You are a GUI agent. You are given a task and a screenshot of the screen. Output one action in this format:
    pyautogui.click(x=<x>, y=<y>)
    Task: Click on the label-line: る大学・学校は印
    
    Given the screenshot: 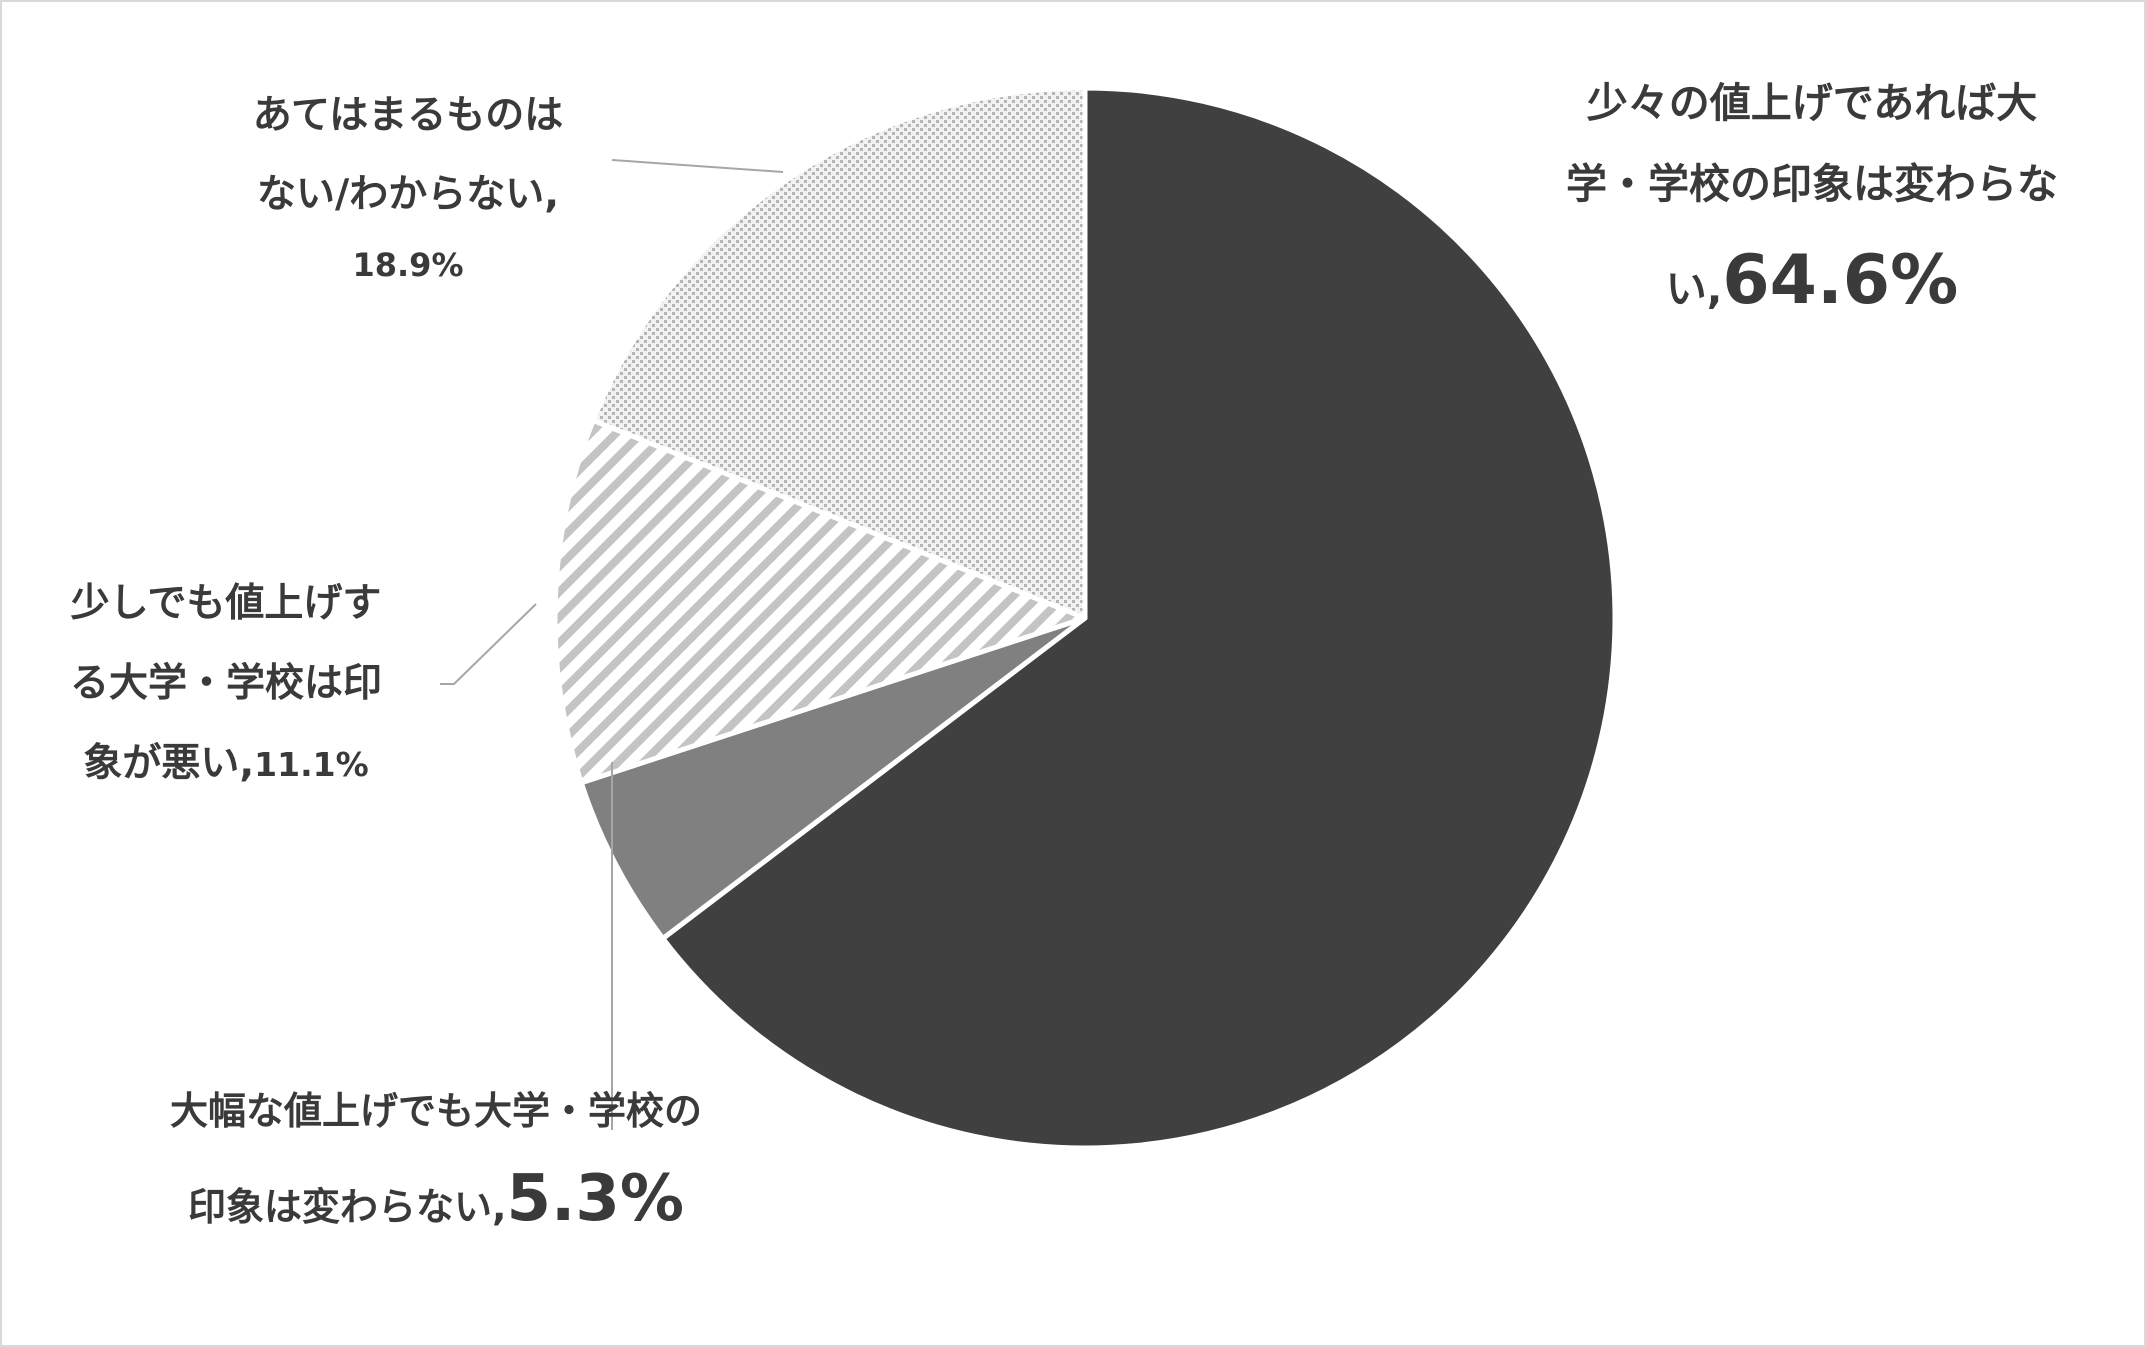 What is the action you would take?
    pyautogui.click(x=226, y=683)
    